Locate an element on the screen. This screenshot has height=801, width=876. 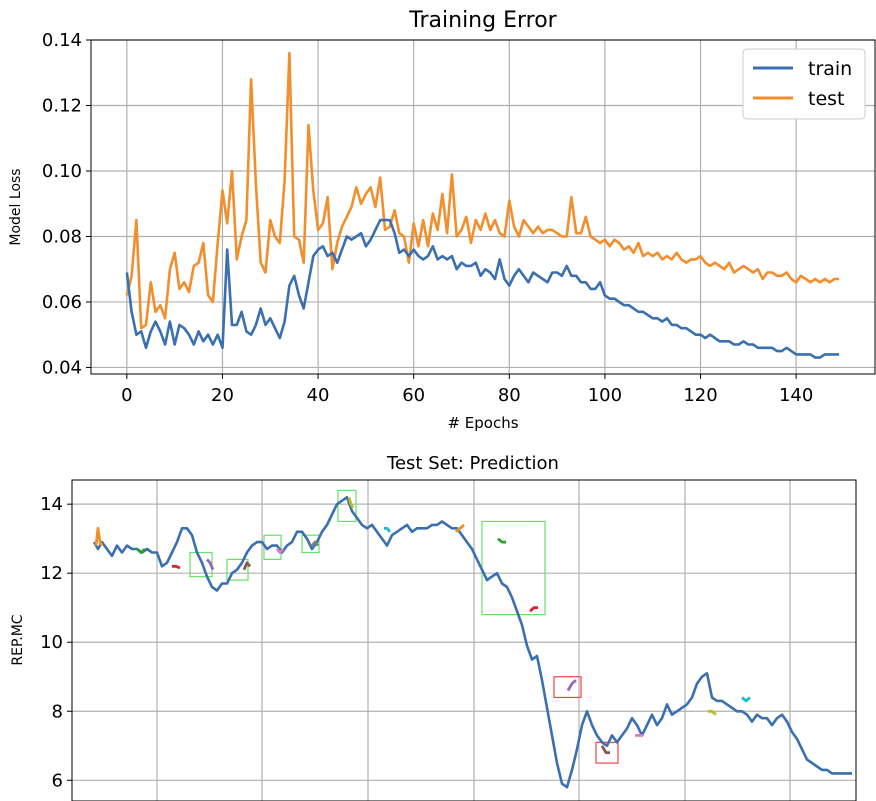
y-tick-label: 0.08 is located at coordinates (62, 236).